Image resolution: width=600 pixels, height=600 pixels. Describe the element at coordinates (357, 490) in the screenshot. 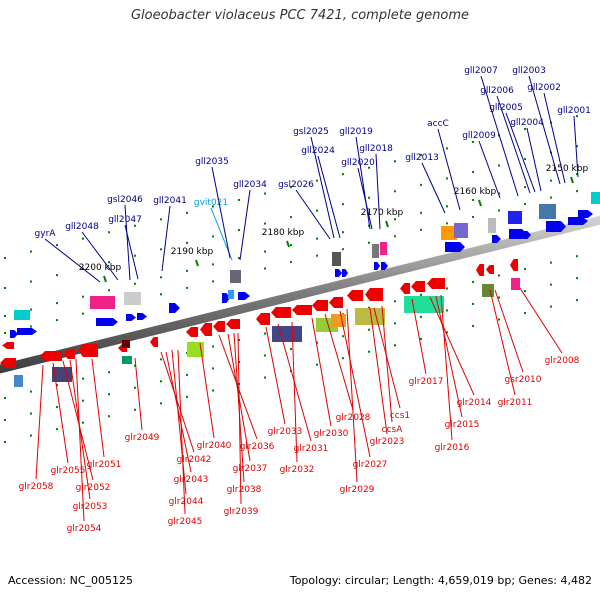

I see `gene-label-glr2029: glr2029` at that location.